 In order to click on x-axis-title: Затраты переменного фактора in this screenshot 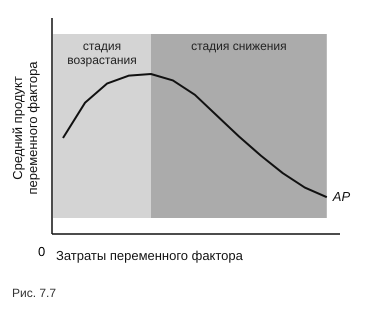, I will do `click(150, 255)`.